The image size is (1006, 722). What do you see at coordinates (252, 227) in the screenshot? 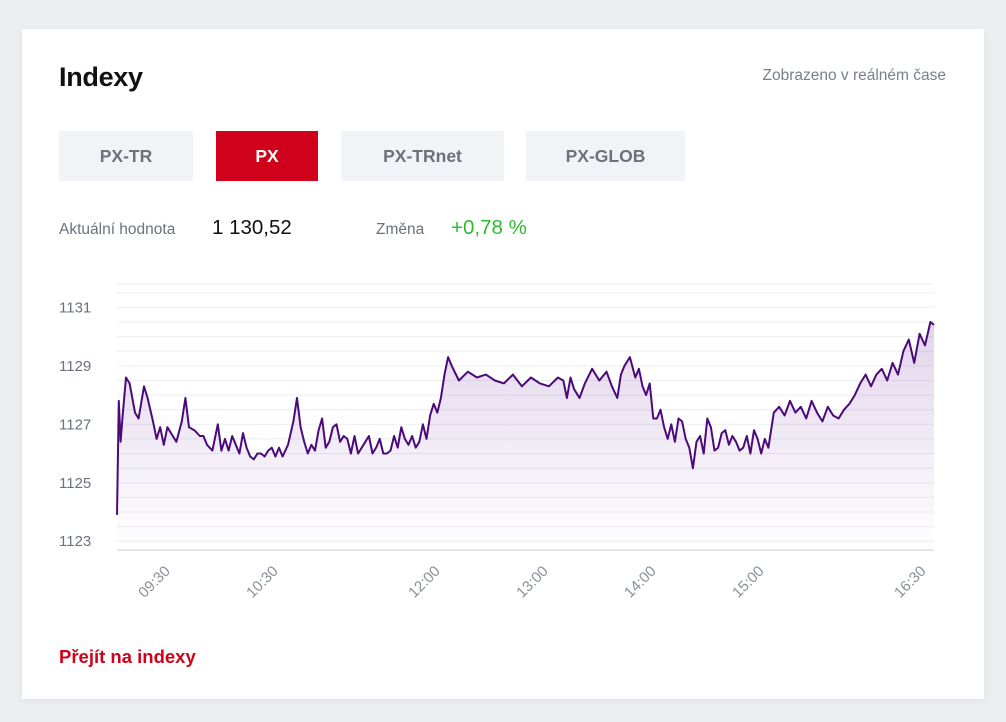
I see `current-value: 1 130,52` at bounding box center [252, 227].